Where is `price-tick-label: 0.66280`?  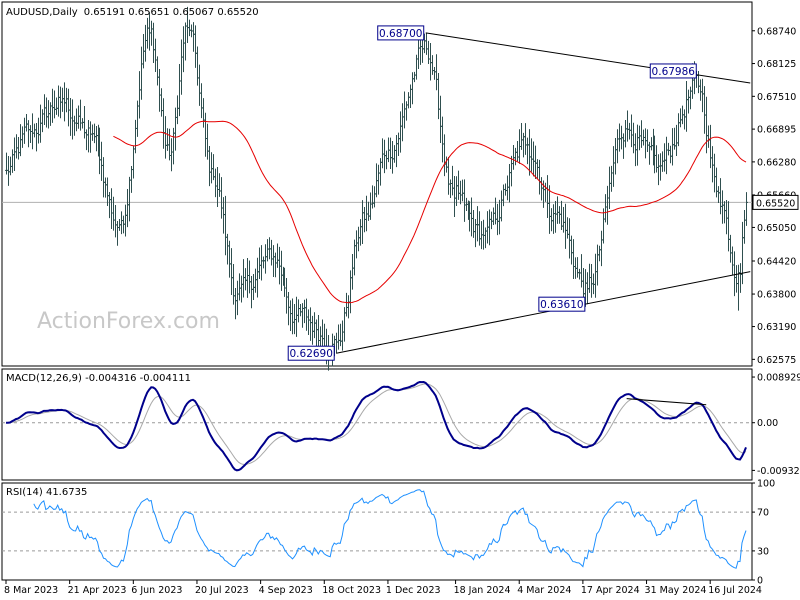
price-tick-label: 0.66280 is located at coordinates (776, 162).